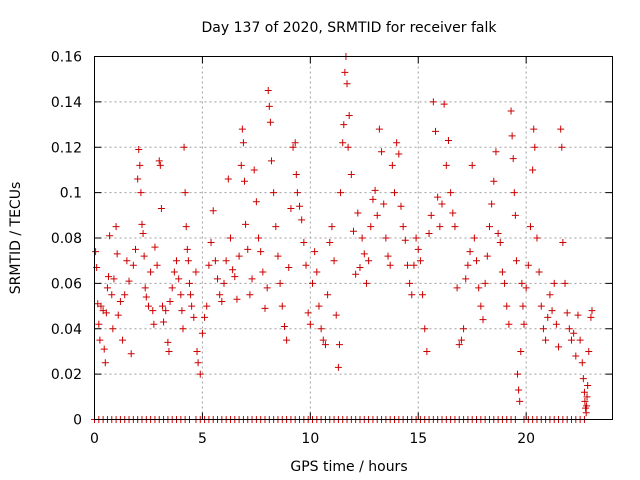 The height and width of the screenshot is (480, 640). Describe the element at coordinates (348, 467) in the screenshot. I see `x-axis-label: GPS time / hours` at that location.